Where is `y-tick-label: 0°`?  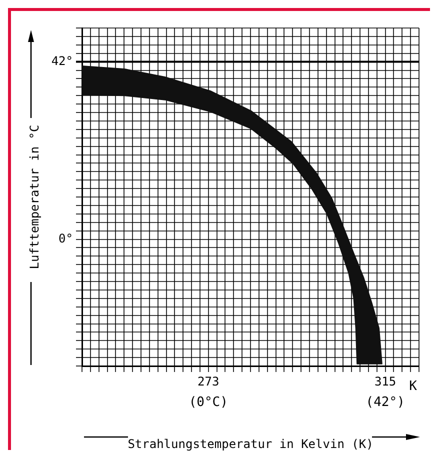 y-tick-label: 0° is located at coordinates (65, 238).